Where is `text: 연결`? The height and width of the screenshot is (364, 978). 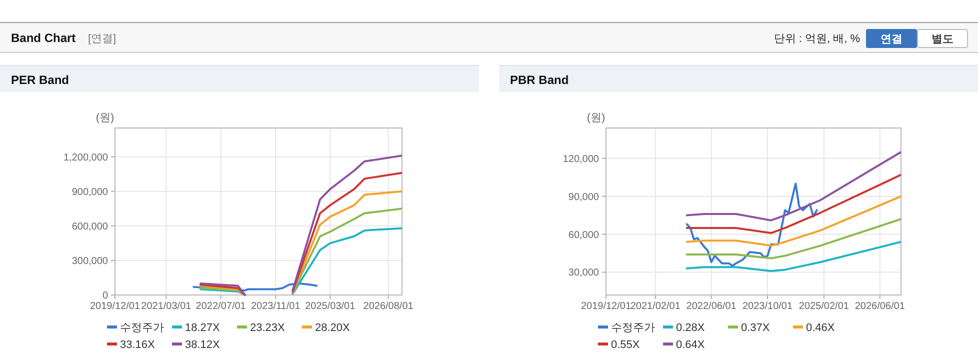 text: 연결 is located at coordinates (891, 40).